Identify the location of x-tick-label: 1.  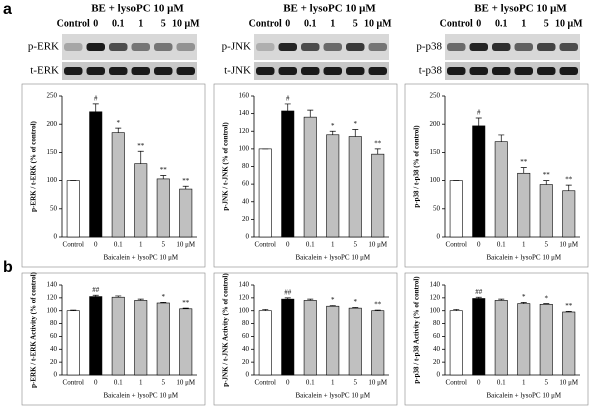
(524, 245).